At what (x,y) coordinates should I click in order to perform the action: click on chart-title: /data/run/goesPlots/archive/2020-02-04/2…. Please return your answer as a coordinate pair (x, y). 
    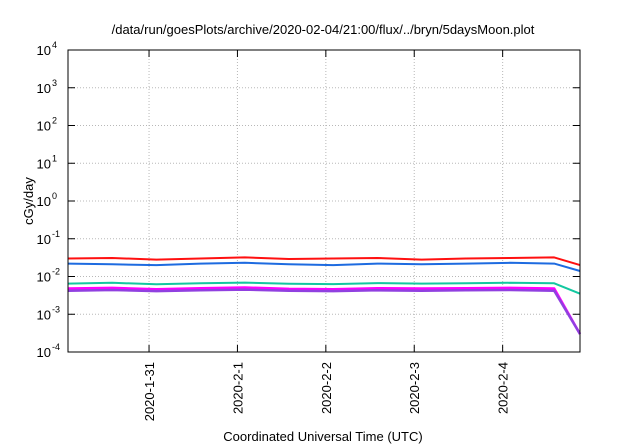
    Looking at the image, I should click on (323, 29).